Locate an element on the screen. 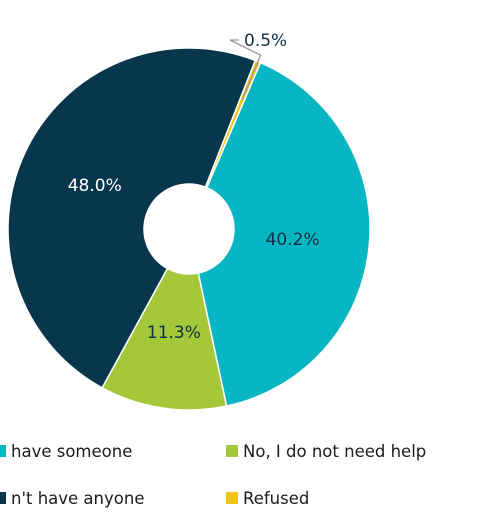 The width and height of the screenshot is (479, 512). legend-label: Refused is located at coordinates (276, 498).